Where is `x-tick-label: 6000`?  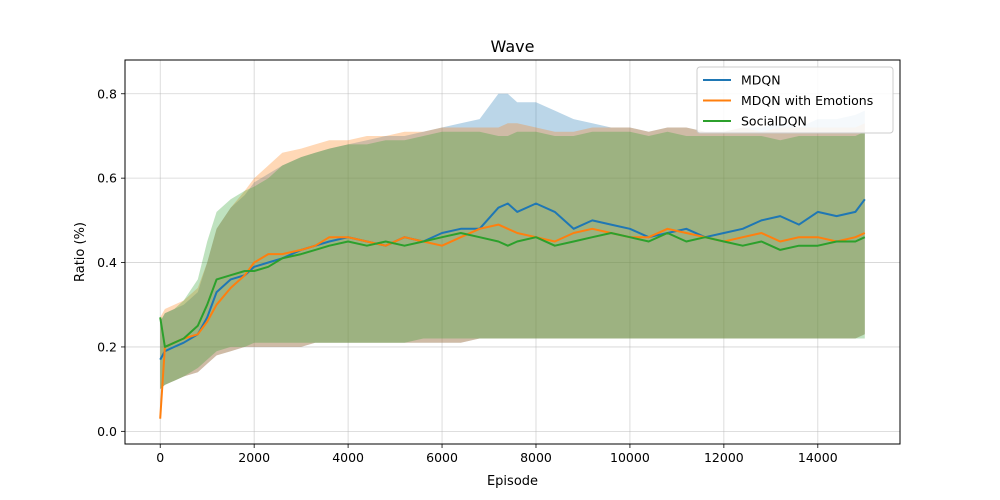
x-tick-label: 6000 is located at coordinates (442, 457).